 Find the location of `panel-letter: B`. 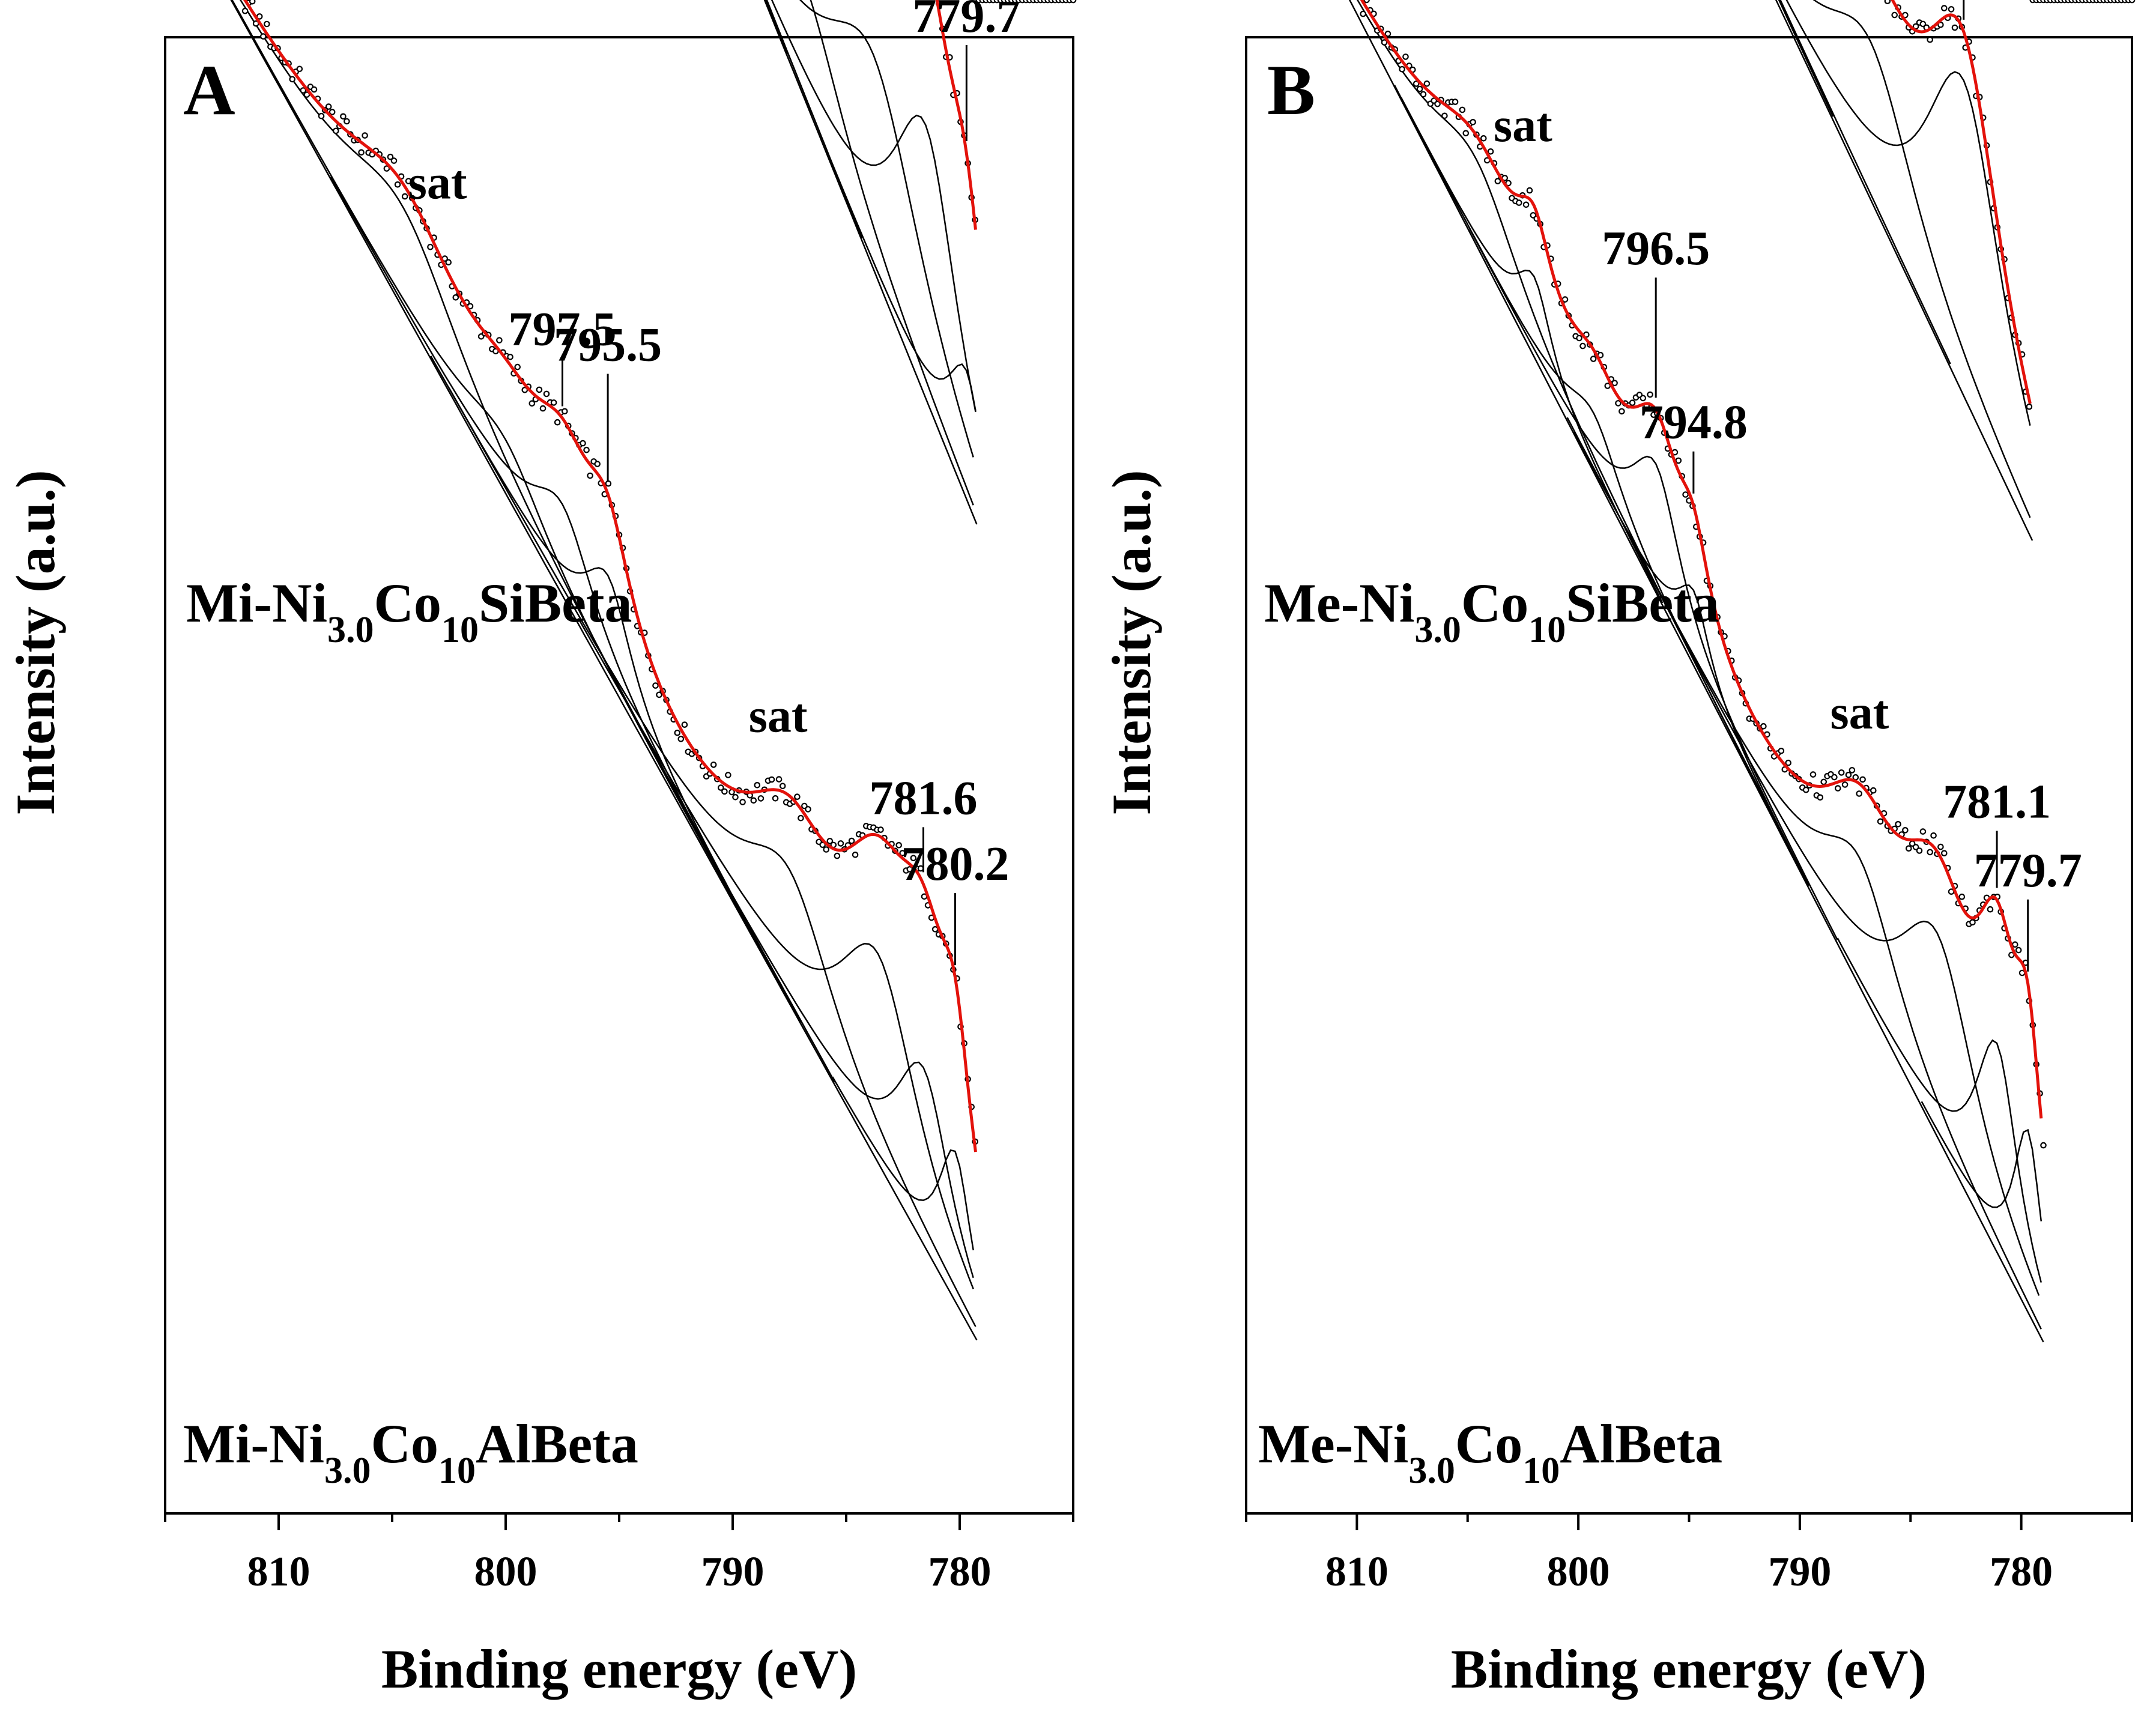

panel-letter: B is located at coordinates (1291, 90).